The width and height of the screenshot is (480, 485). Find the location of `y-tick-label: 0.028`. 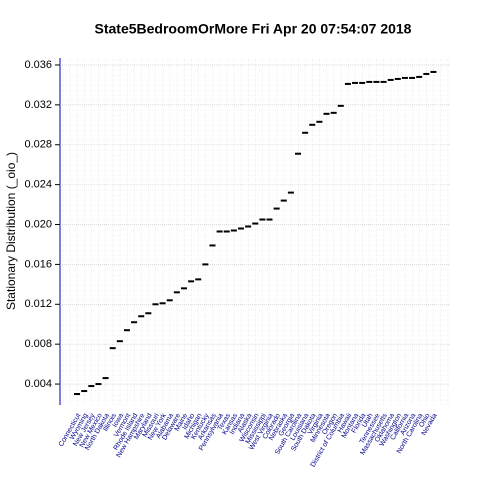

y-tick-label: 0.028 is located at coordinates (38, 145).